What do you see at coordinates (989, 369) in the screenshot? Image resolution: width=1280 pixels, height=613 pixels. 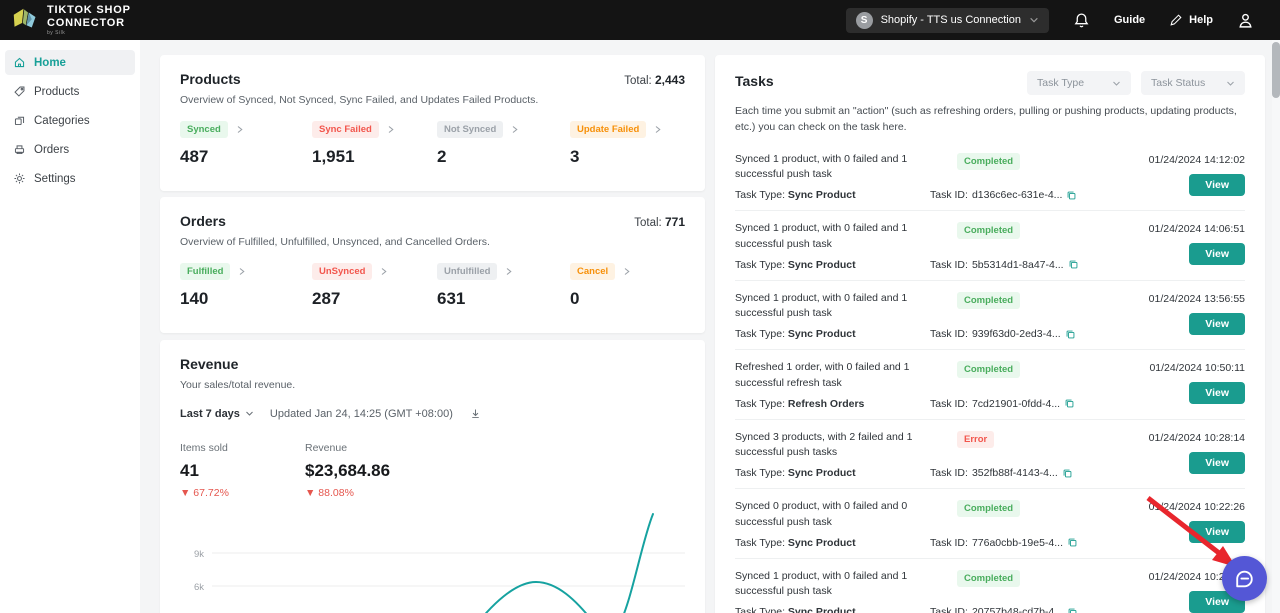 I see `status-badge: Completed` at bounding box center [989, 369].